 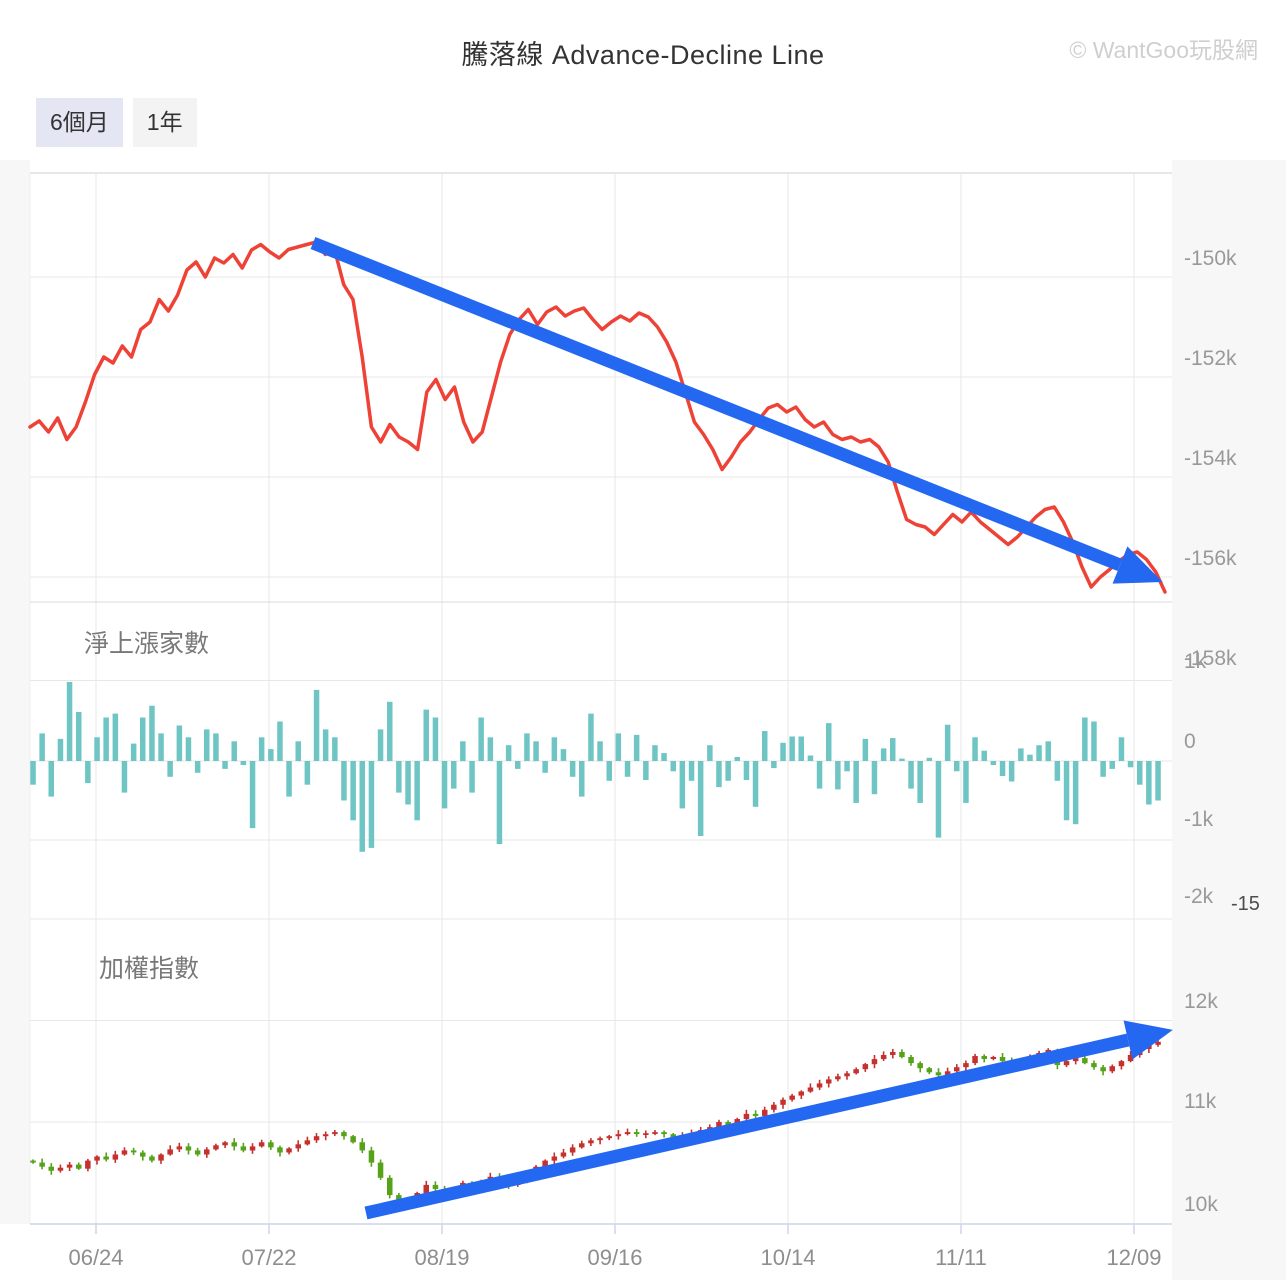 I want to click on plot-gutter-left, so click(x=15, y=692).